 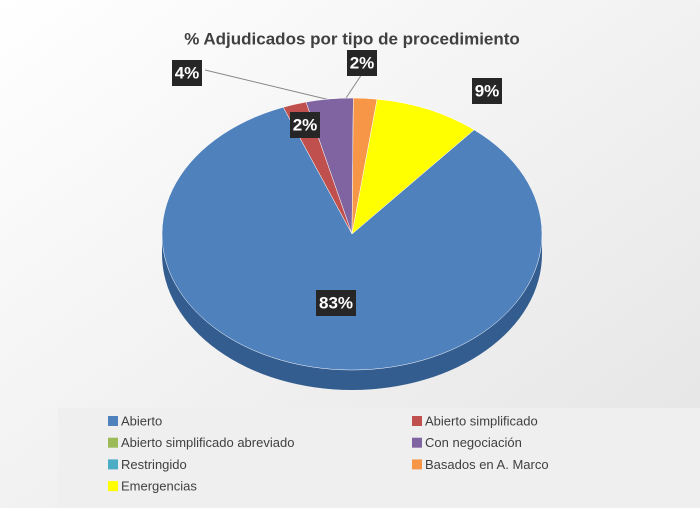 I want to click on legend-label: Restringido, so click(x=154, y=464).